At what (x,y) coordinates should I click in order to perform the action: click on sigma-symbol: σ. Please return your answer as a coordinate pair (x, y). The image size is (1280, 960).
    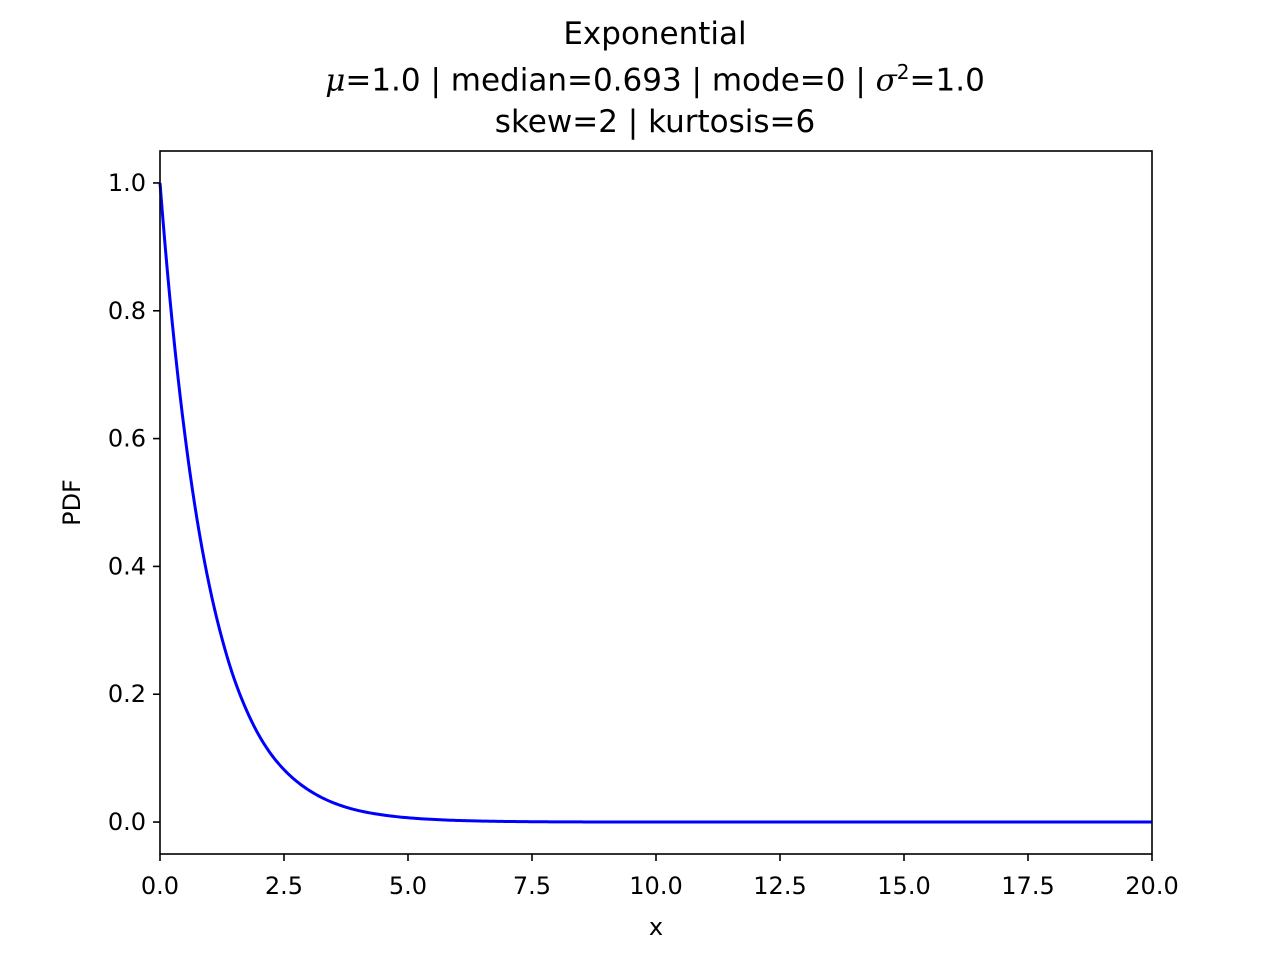
    Looking at the image, I should click on (886, 80).